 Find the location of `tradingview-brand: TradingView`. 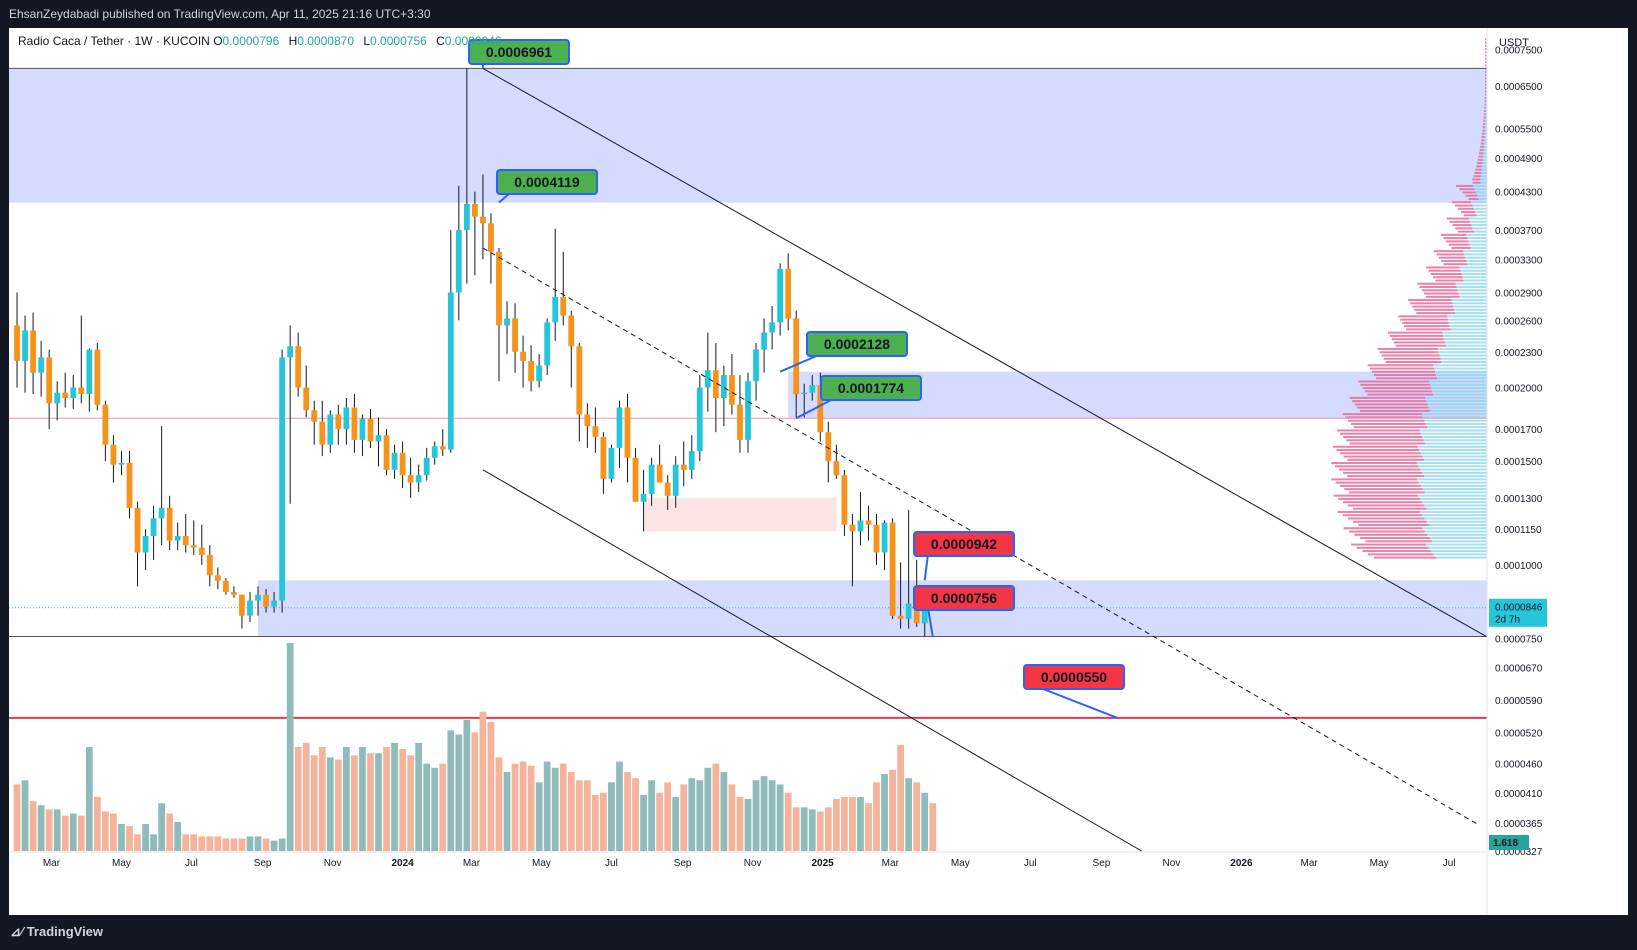

tradingview-brand: TradingView is located at coordinates (65, 931).